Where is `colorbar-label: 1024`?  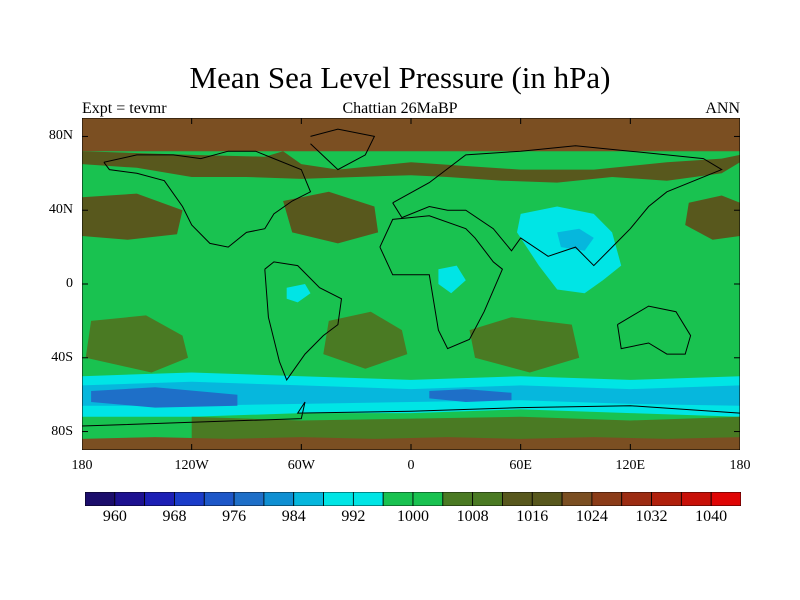 colorbar-label: 1024 is located at coordinates (591, 516).